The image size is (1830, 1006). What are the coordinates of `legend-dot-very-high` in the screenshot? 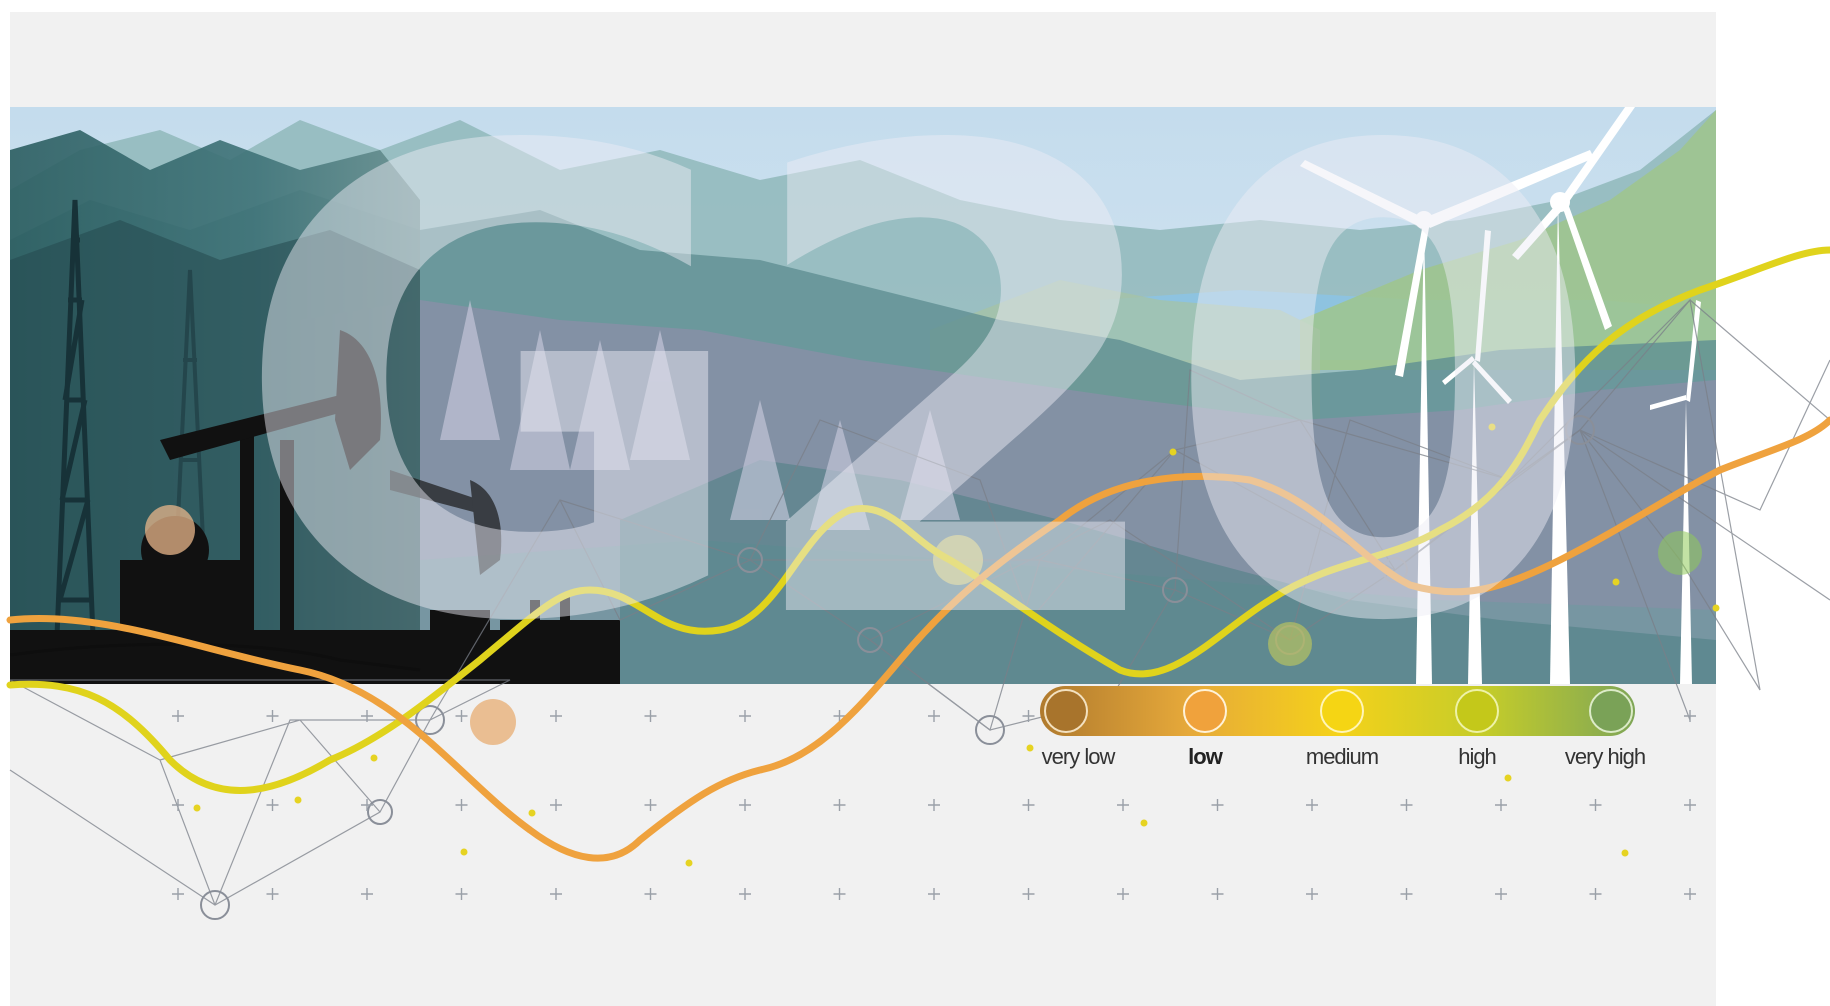 It's located at (1611, 711).